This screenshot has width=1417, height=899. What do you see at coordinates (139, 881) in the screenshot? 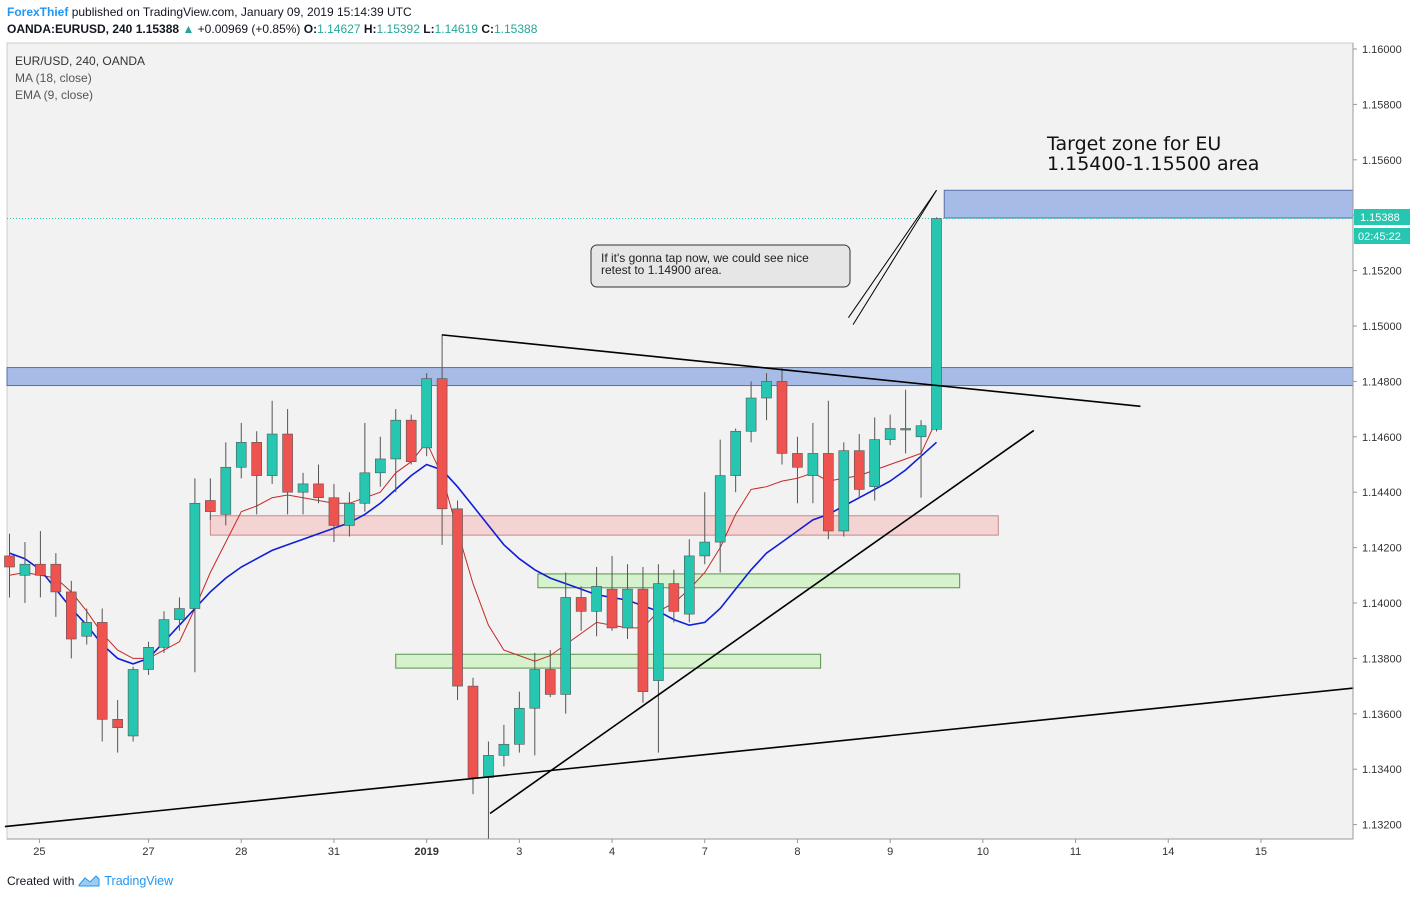
I see `tradingview-link: TradingView` at bounding box center [139, 881].